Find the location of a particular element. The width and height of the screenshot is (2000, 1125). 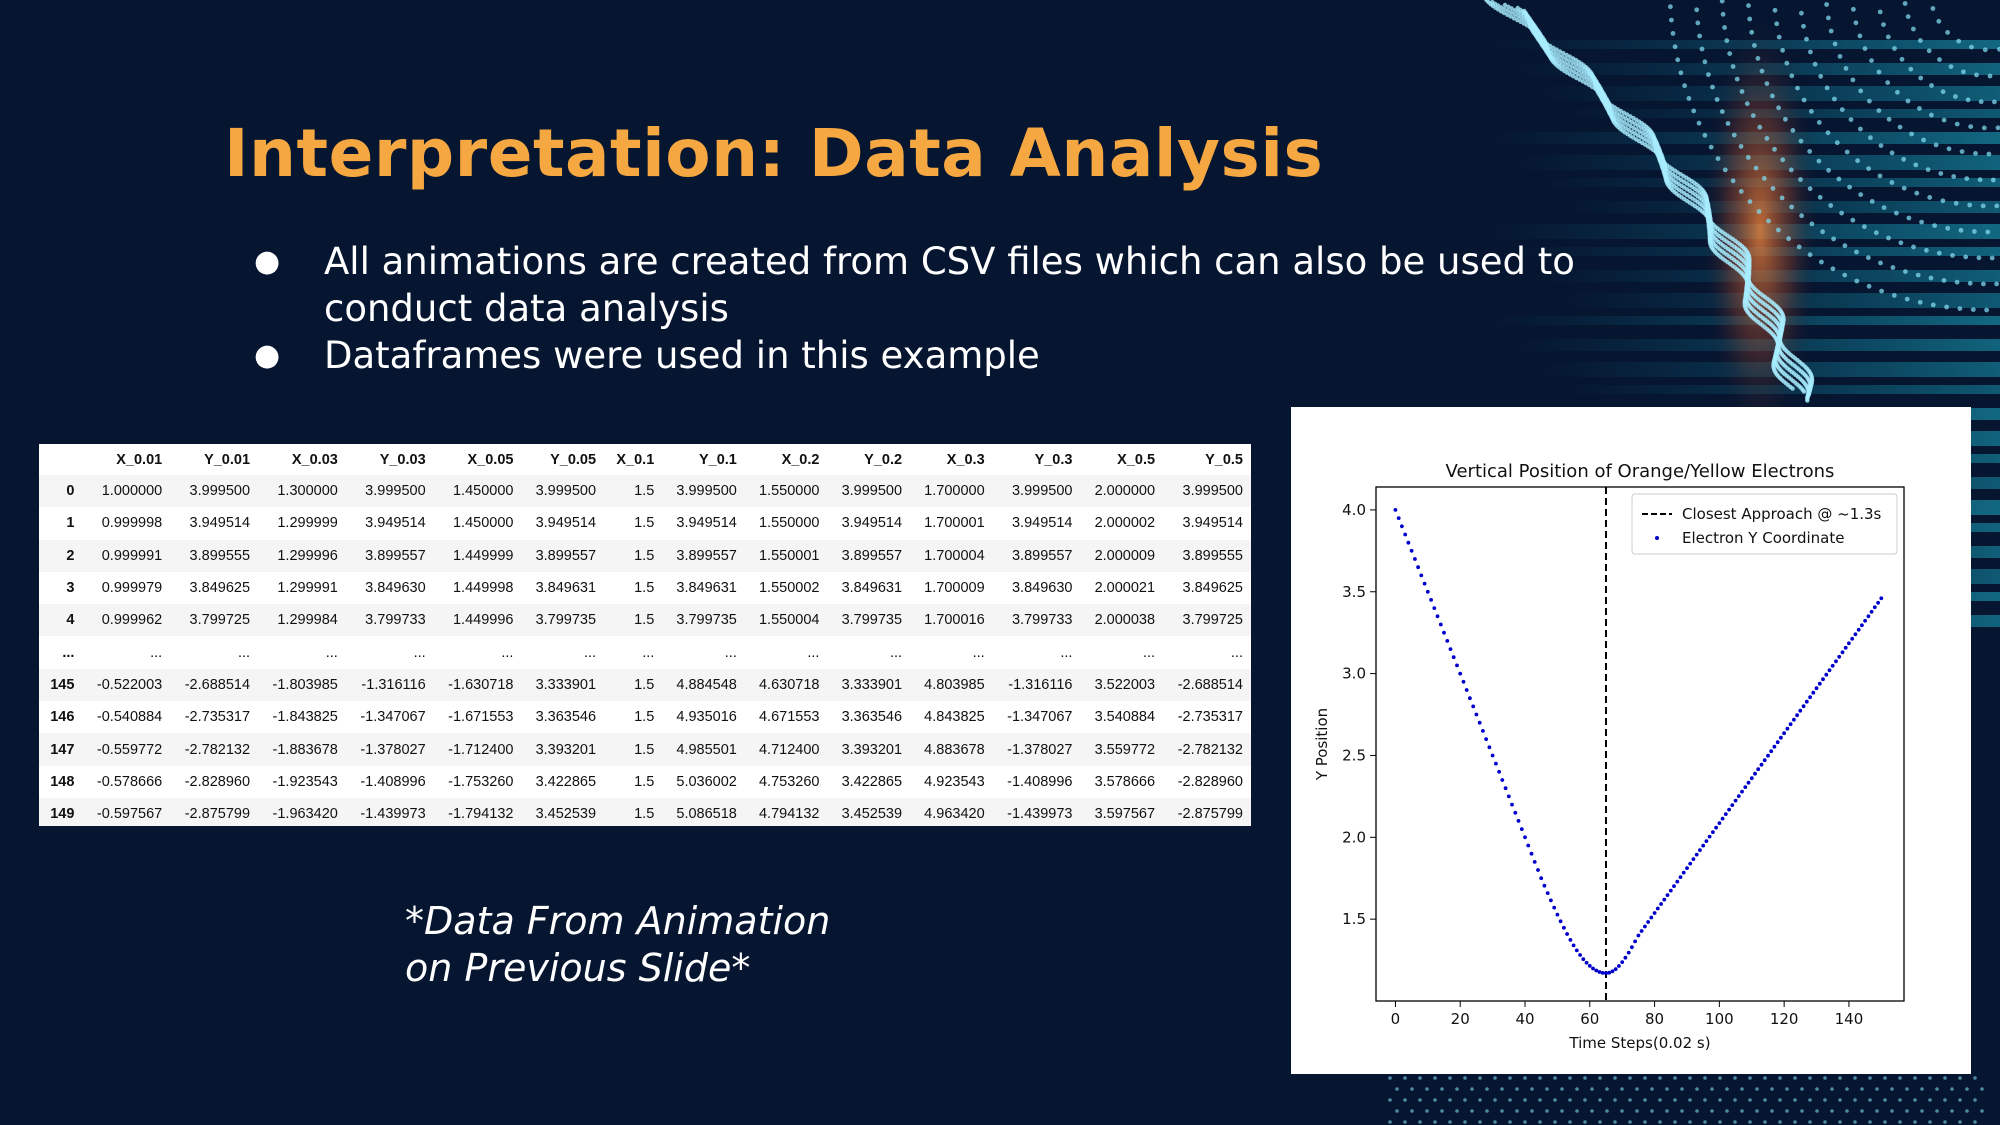

table-cell: 3.799725 is located at coordinates (1212, 620).